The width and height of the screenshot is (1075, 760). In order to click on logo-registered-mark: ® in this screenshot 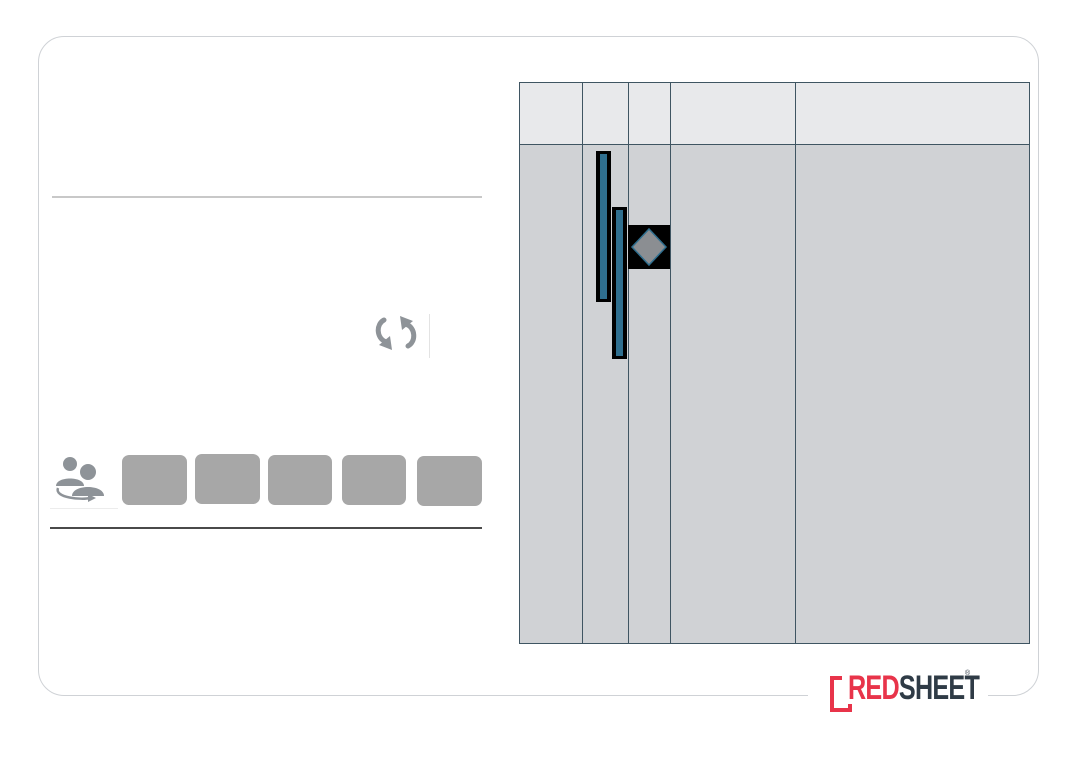, I will do `click(968, 673)`.